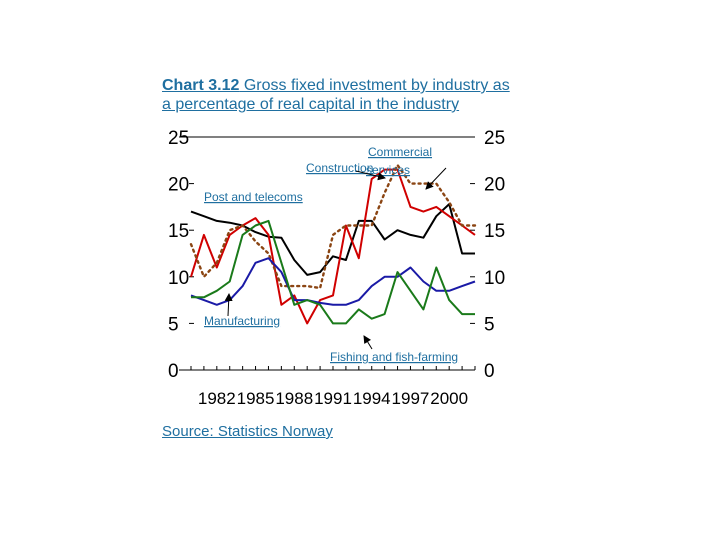 Image resolution: width=720 pixels, height=540 pixels. What do you see at coordinates (372, 398) in the screenshot?
I see `x-tick-label: 1994` at bounding box center [372, 398].